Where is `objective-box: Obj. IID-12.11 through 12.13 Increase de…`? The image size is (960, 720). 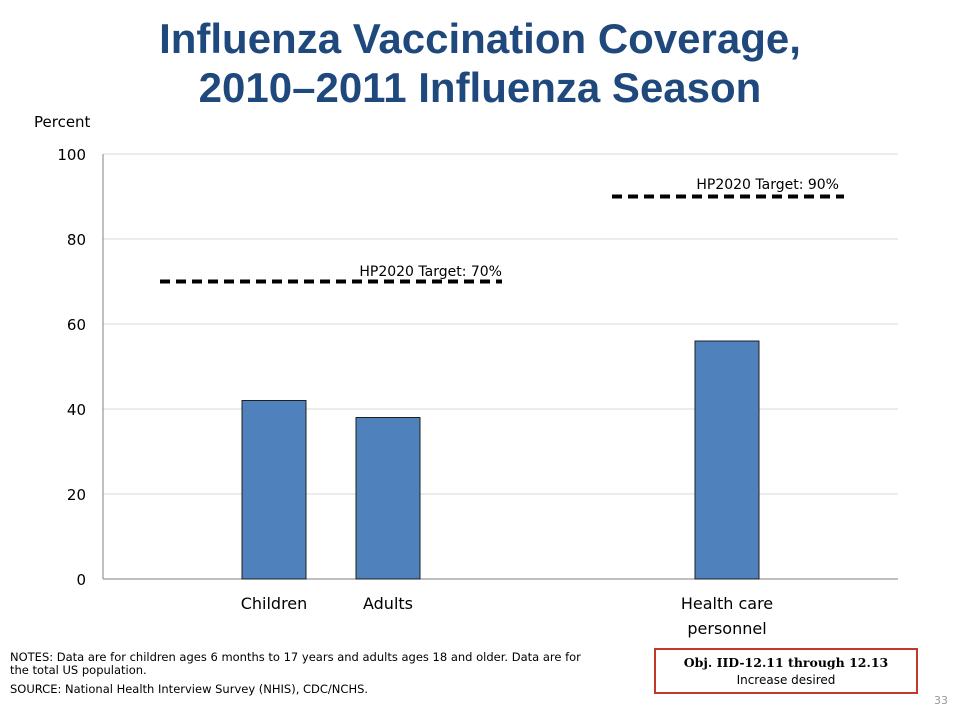 objective-box: Obj. IID-12.11 through 12.13 Increase de… is located at coordinates (786, 671).